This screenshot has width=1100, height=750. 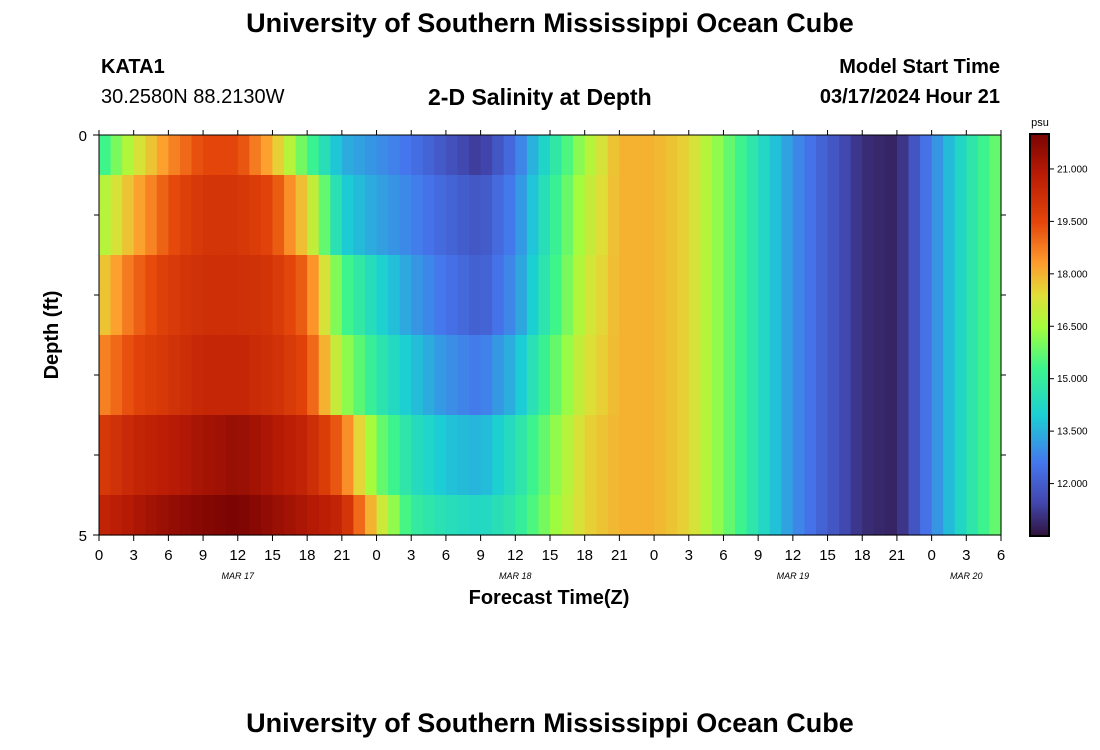 What do you see at coordinates (1072, 432) in the screenshot?
I see `colorbar-tick-label: 13.500` at bounding box center [1072, 432].